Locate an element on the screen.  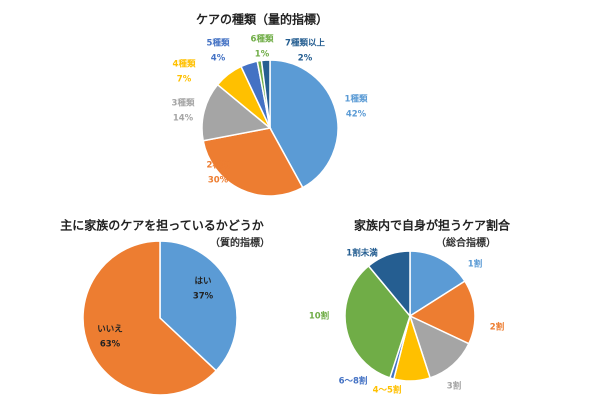
slice-value-label: 4% is located at coordinates (218, 59).